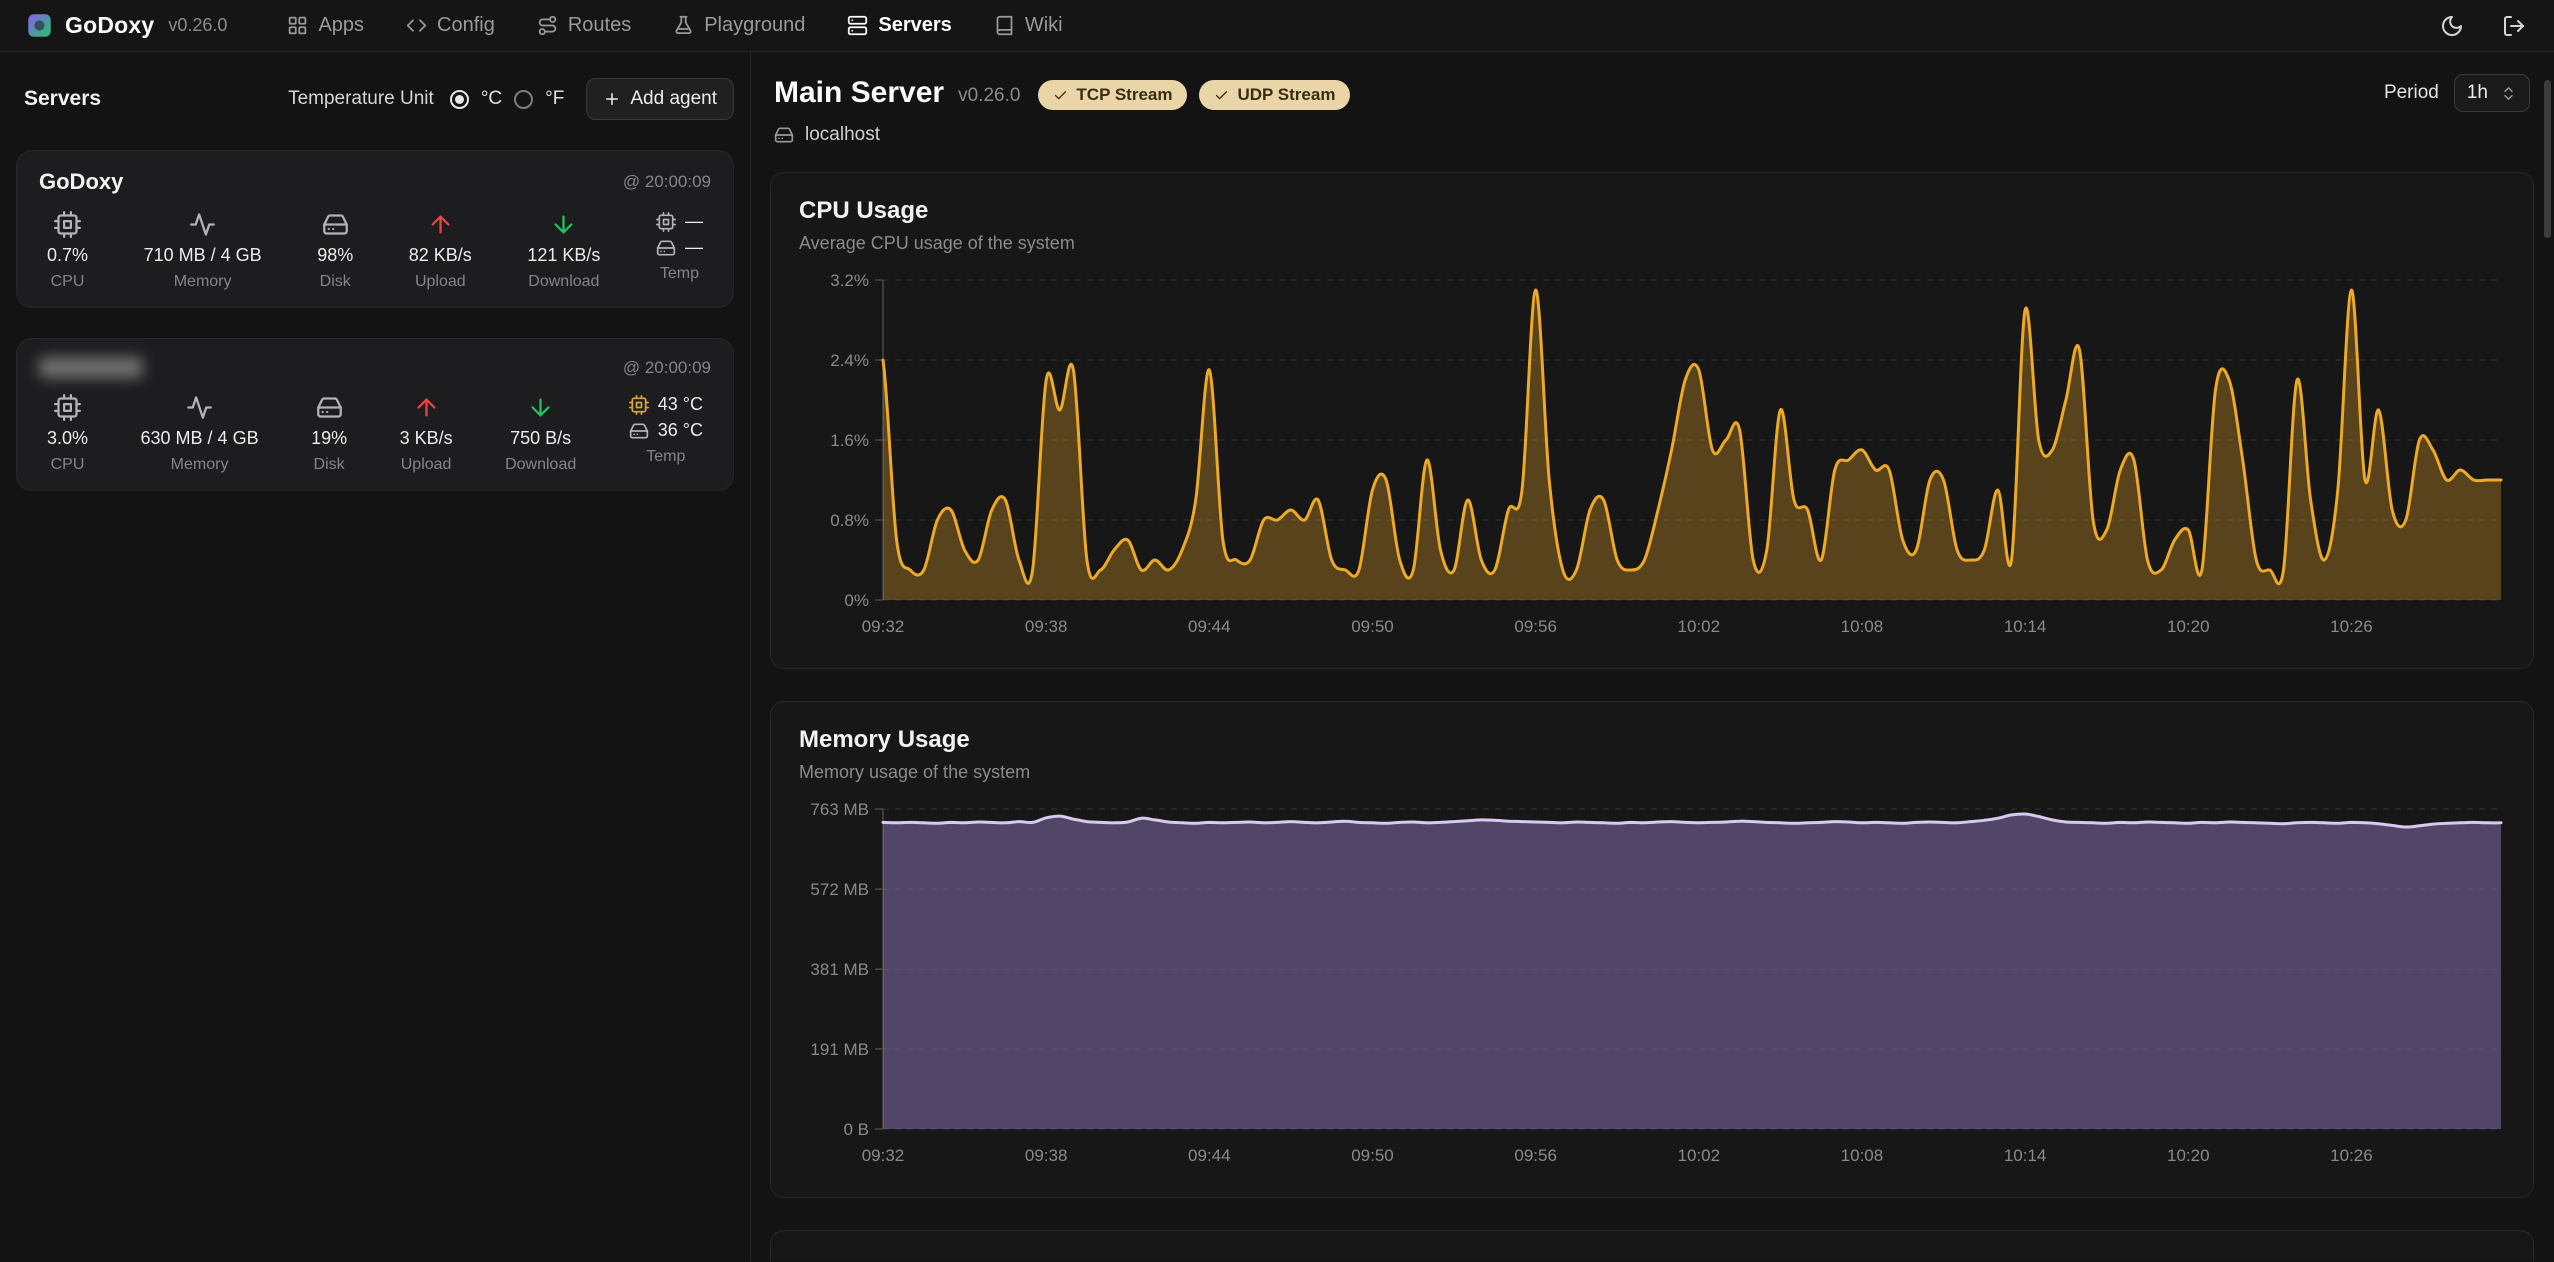  Describe the element at coordinates (1275, 95) in the screenshot. I see `udp-stream-badge: UDP Stream` at that location.